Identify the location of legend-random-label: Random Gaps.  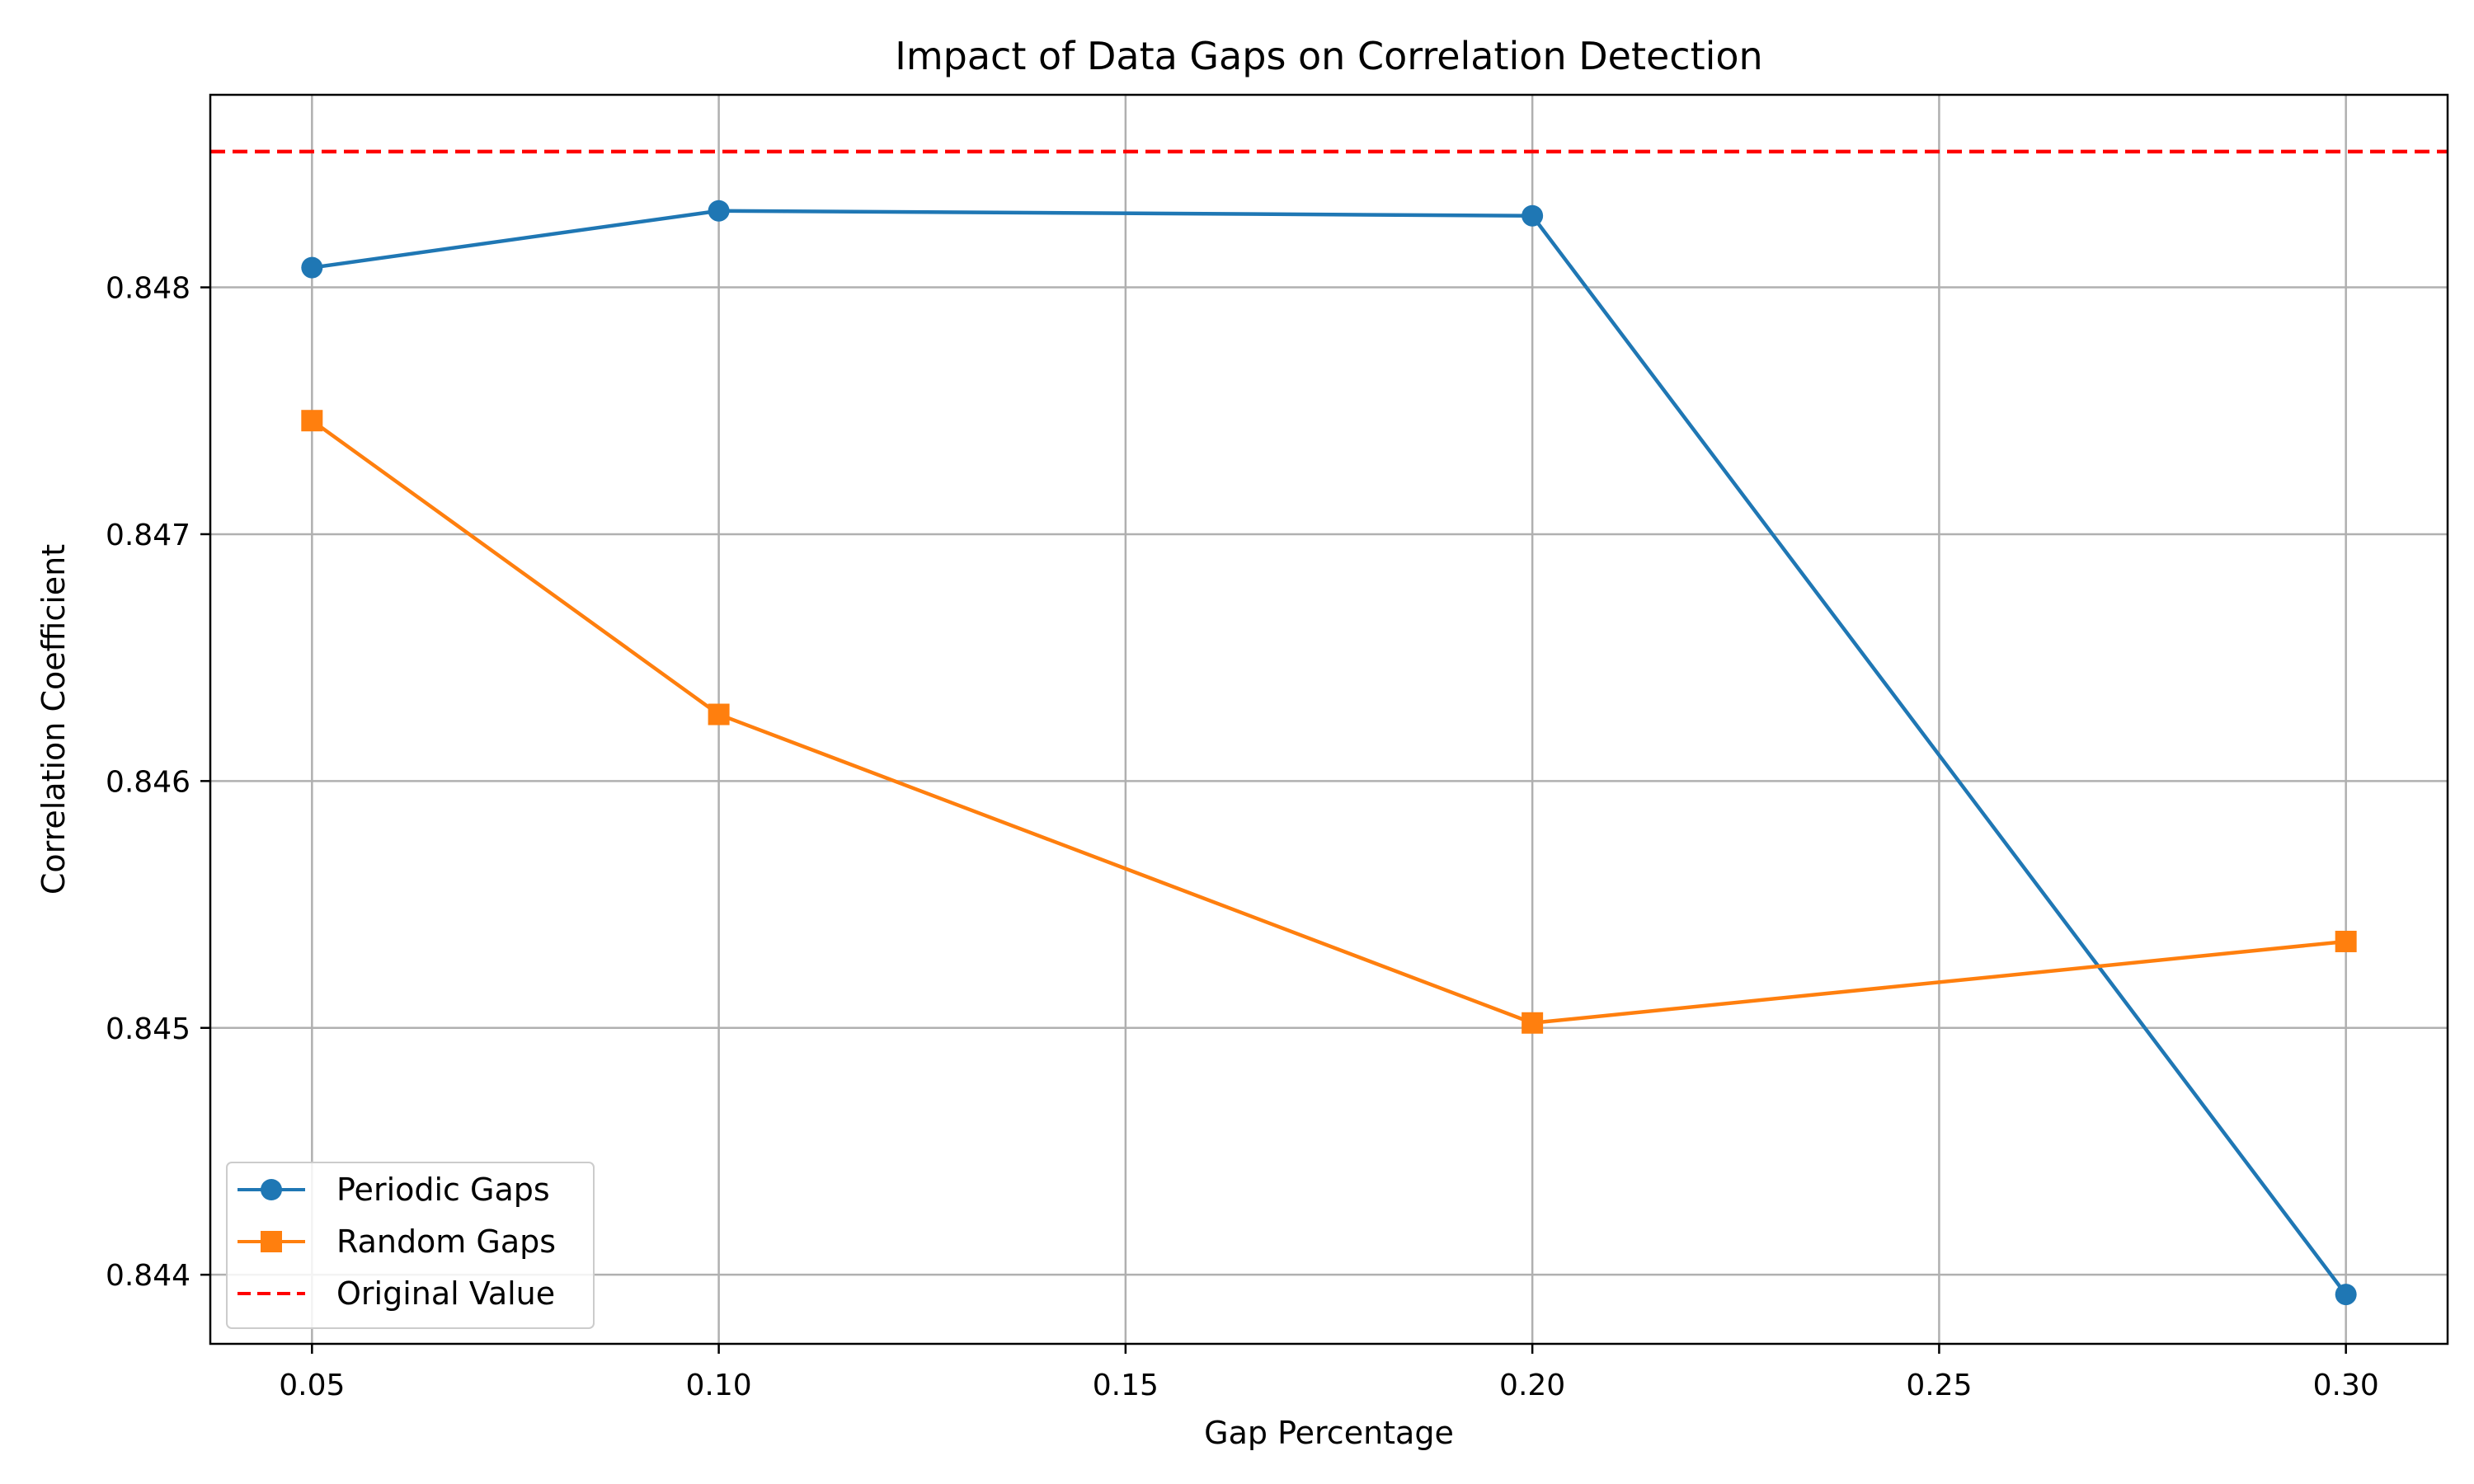
(446, 1241).